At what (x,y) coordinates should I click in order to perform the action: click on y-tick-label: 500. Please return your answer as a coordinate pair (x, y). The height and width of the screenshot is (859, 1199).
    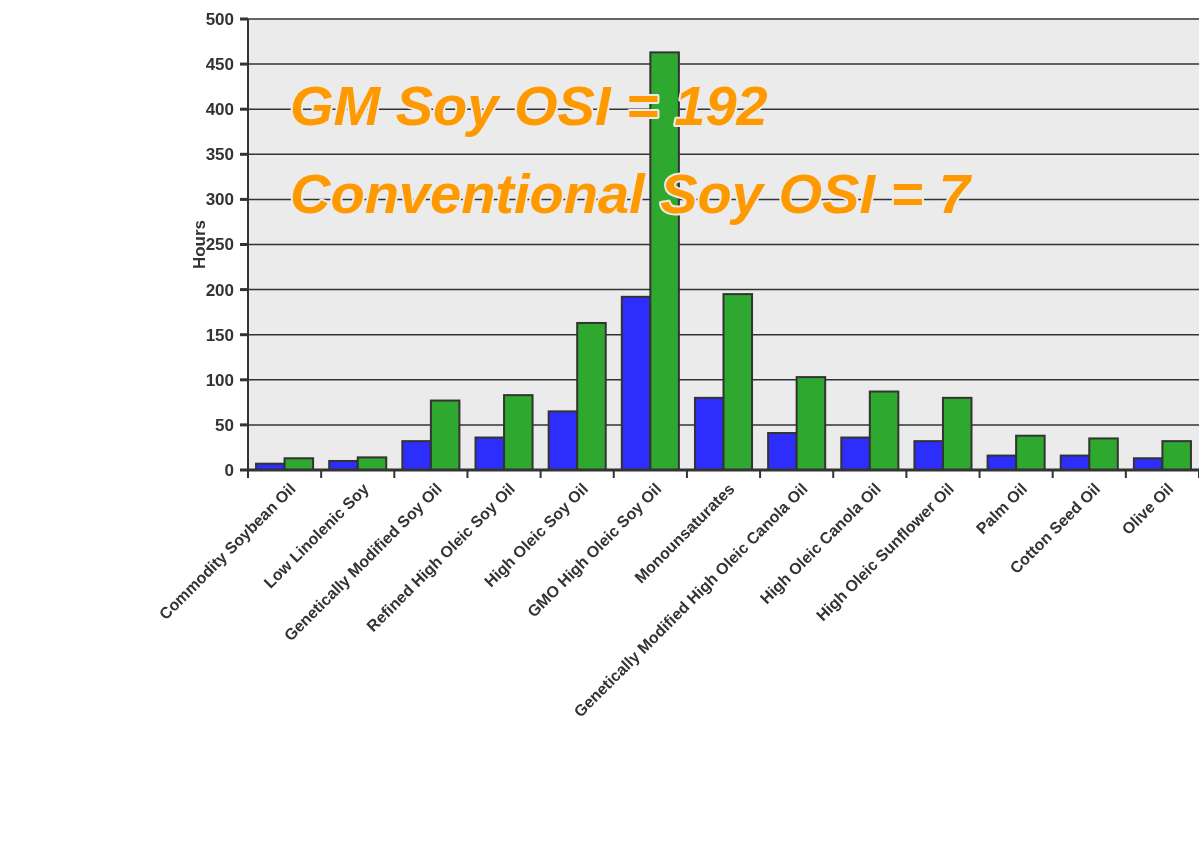
    Looking at the image, I should click on (219, 19).